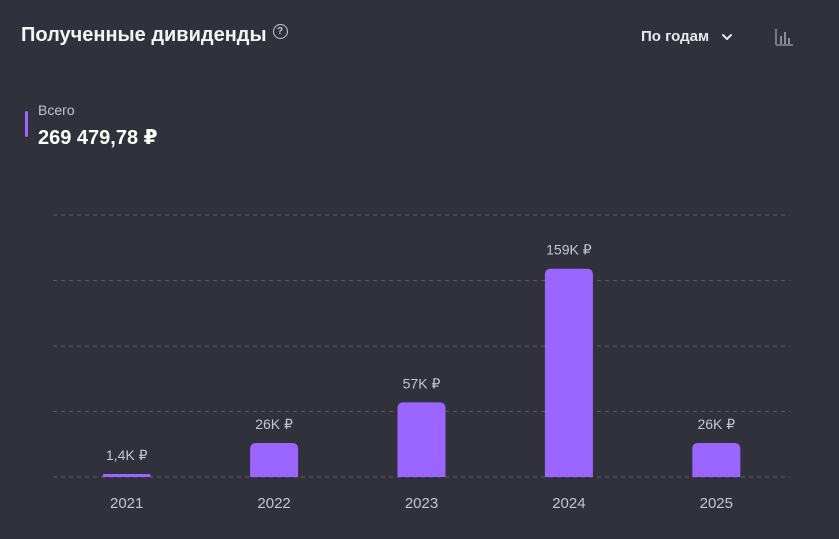 The image size is (839, 539). Describe the element at coordinates (280, 31) in the screenshot. I see `question-circle-icon: ?` at that location.